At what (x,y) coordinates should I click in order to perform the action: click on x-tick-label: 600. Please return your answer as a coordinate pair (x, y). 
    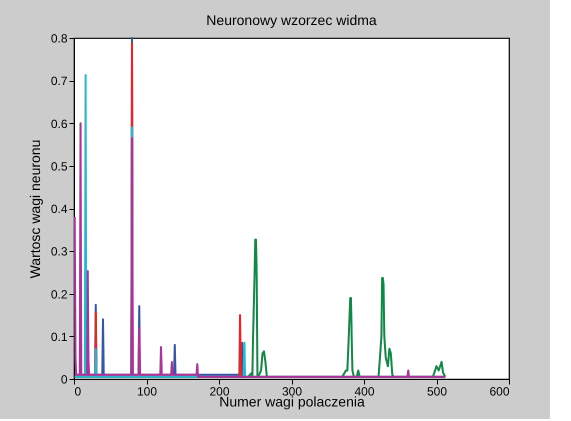
    Looking at the image, I should click on (499, 391).